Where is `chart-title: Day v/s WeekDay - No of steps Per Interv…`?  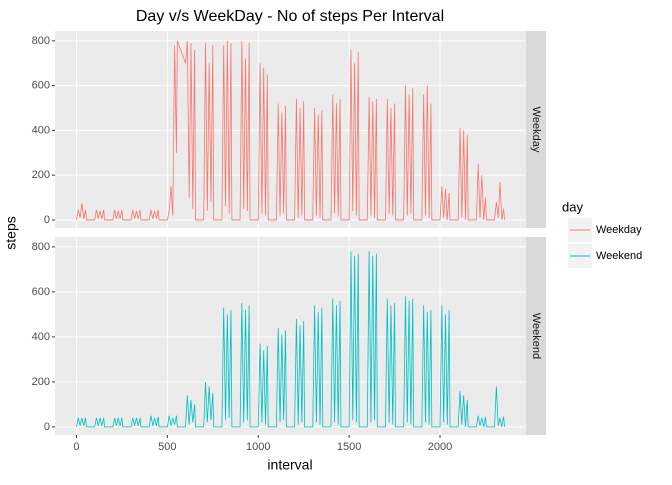 chart-title: Day v/s WeekDay - No of steps Per Interv… is located at coordinates (290, 16).